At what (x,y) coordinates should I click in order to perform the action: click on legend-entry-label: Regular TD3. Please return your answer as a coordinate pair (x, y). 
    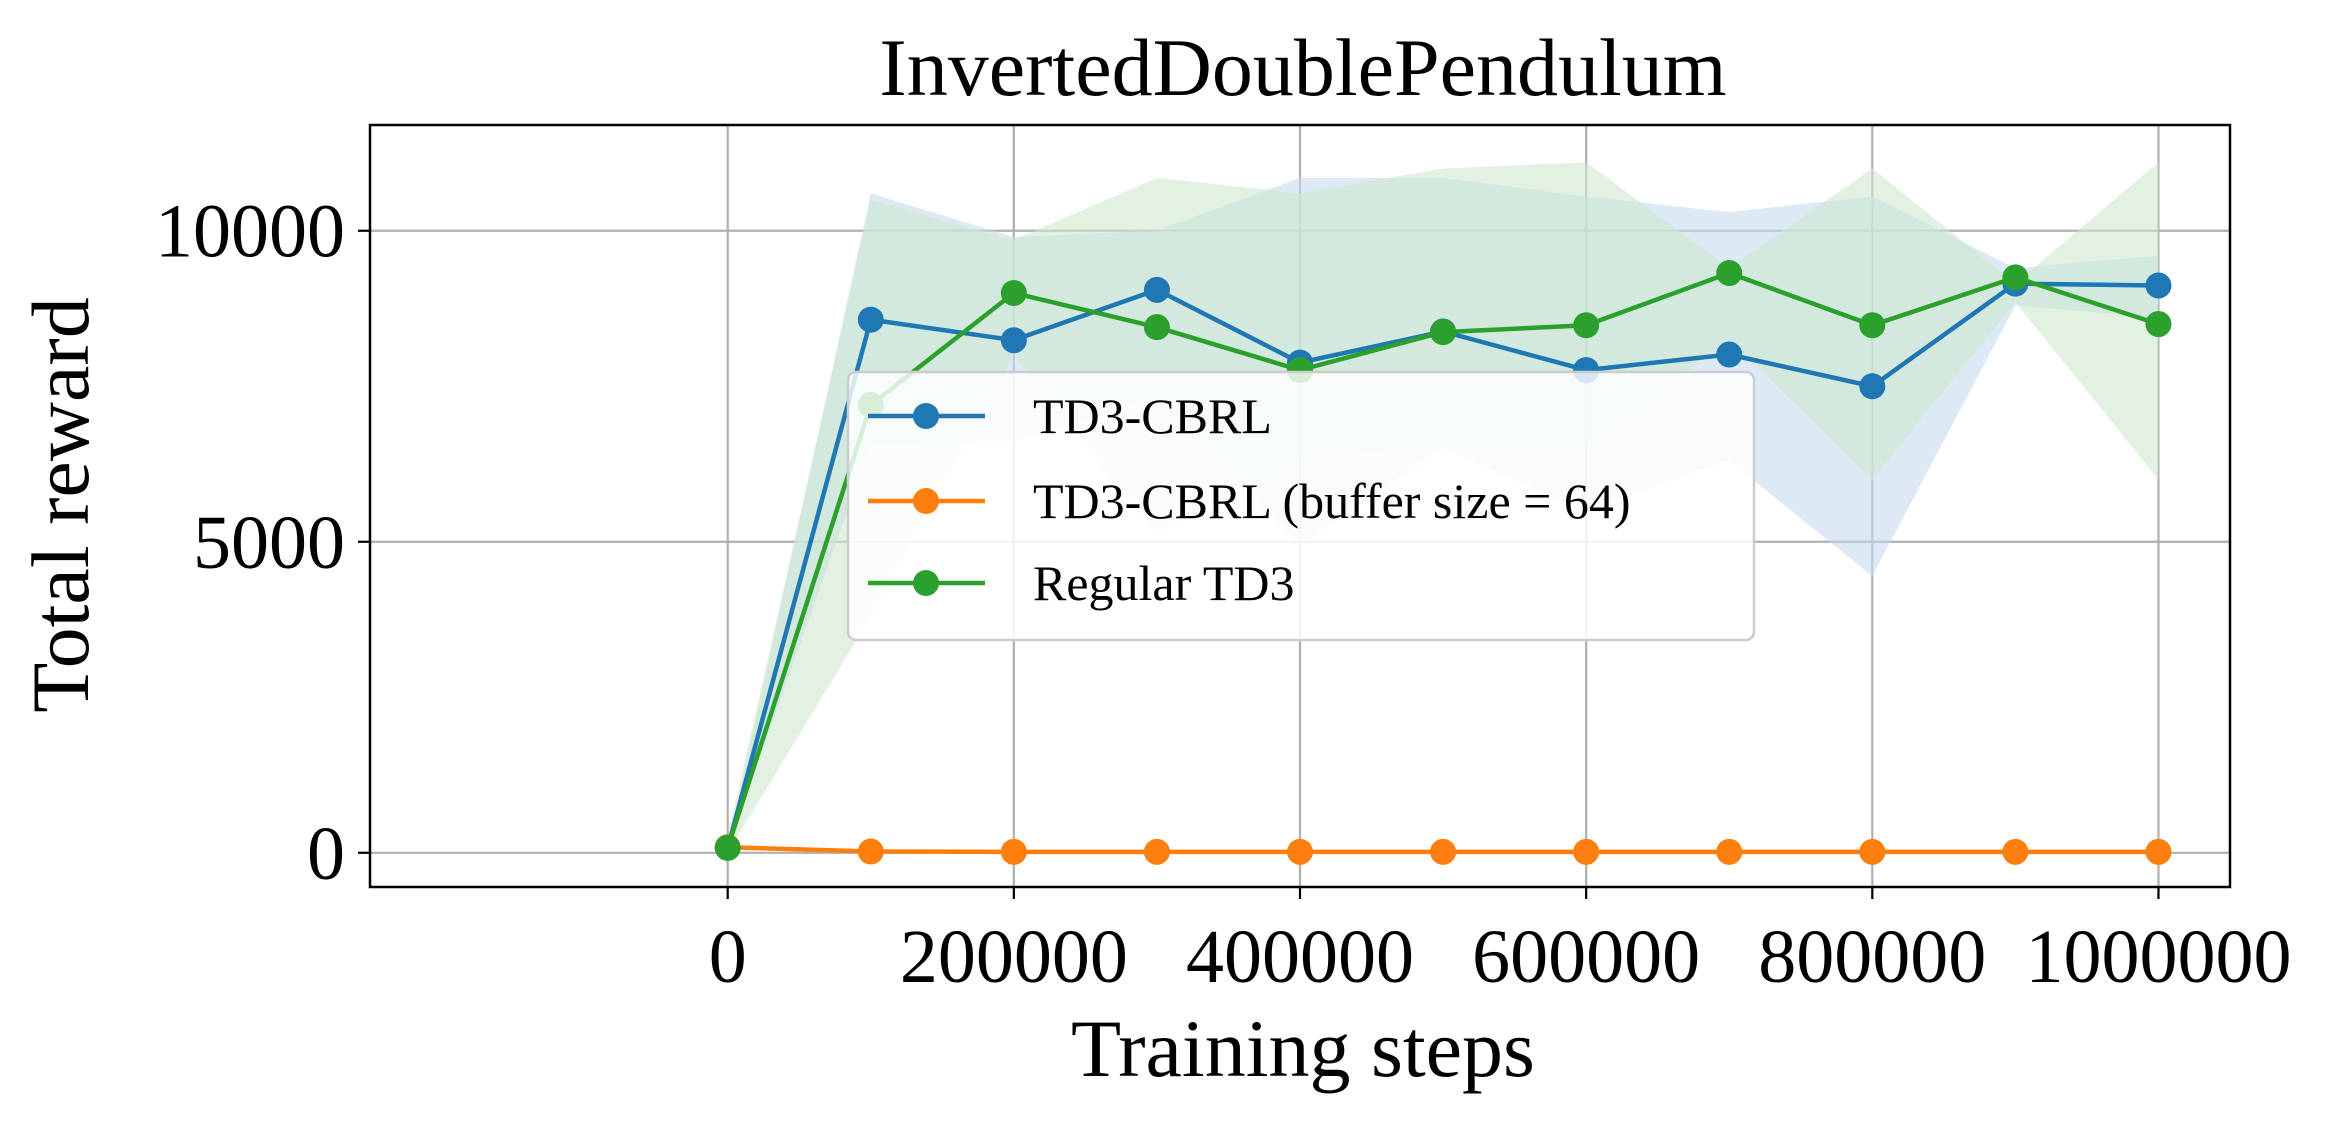
    Looking at the image, I should click on (1164, 583).